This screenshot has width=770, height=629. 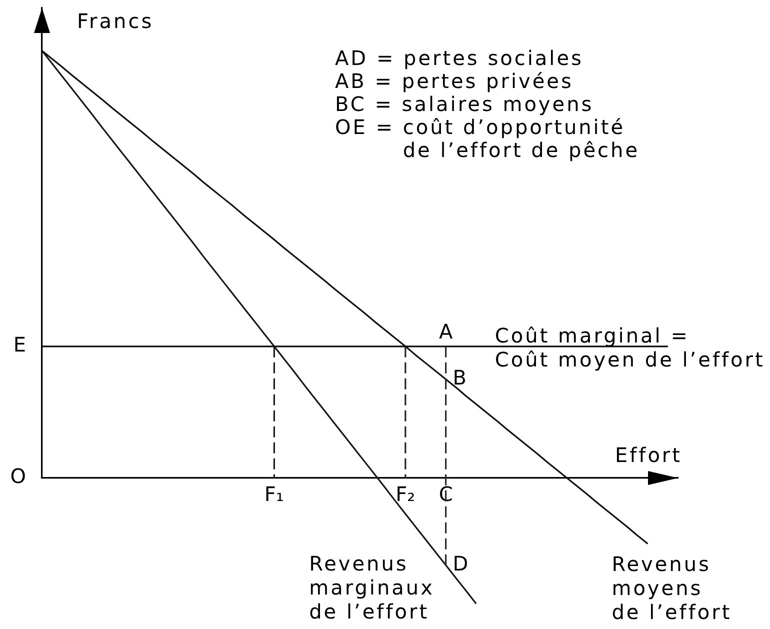 What do you see at coordinates (672, 588) in the screenshot?
I see `series-label: Revenus moyens de l’effort` at bounding box center [672, 588].